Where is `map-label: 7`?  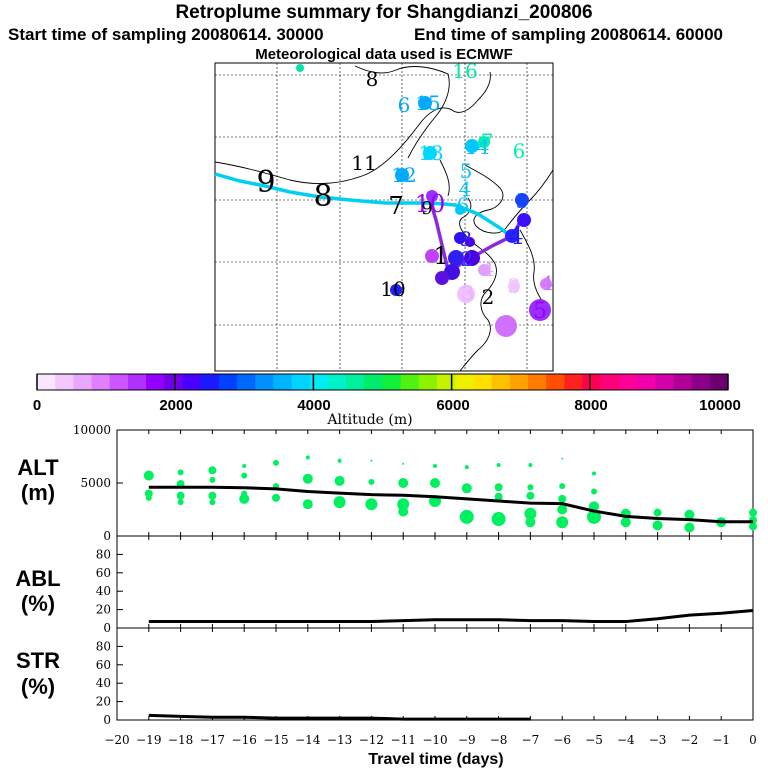
map-label: 7 is located at coordinates (395, 206).